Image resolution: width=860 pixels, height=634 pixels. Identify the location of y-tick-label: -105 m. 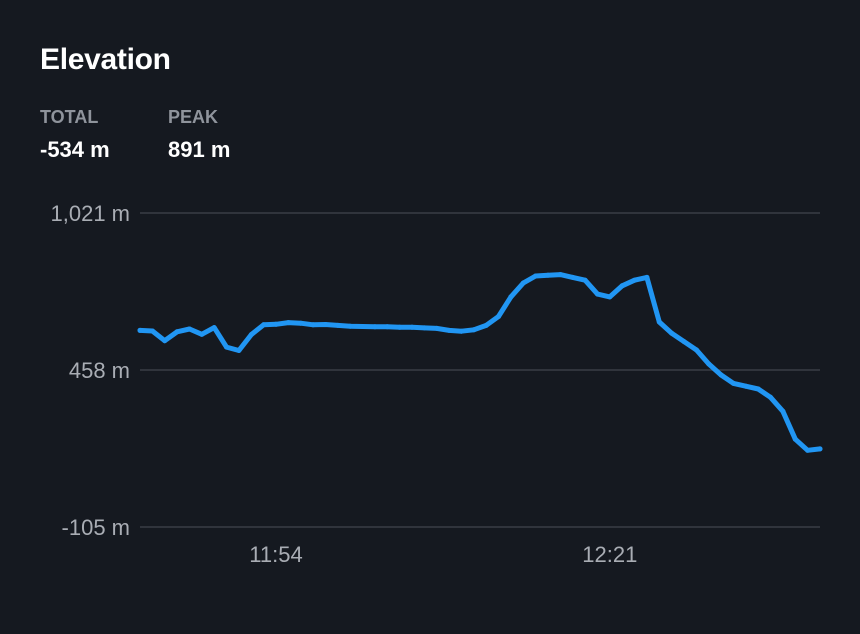
(96, 527).